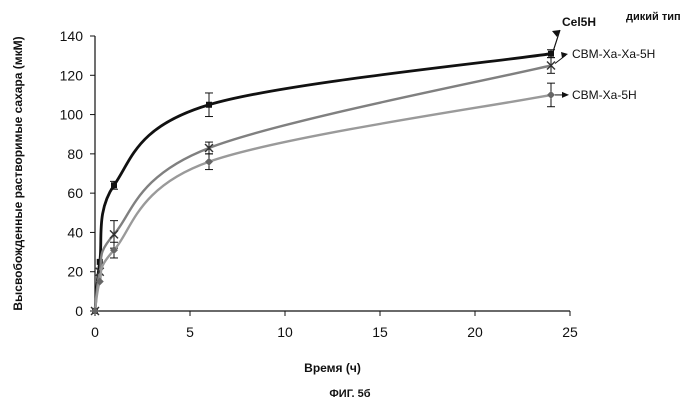 Image resolution: width=700 pixels, height=410 pixels. Describe the element at coordinates (570, 332) in the screenshot. I see `x-tick-label: 25` at that location.